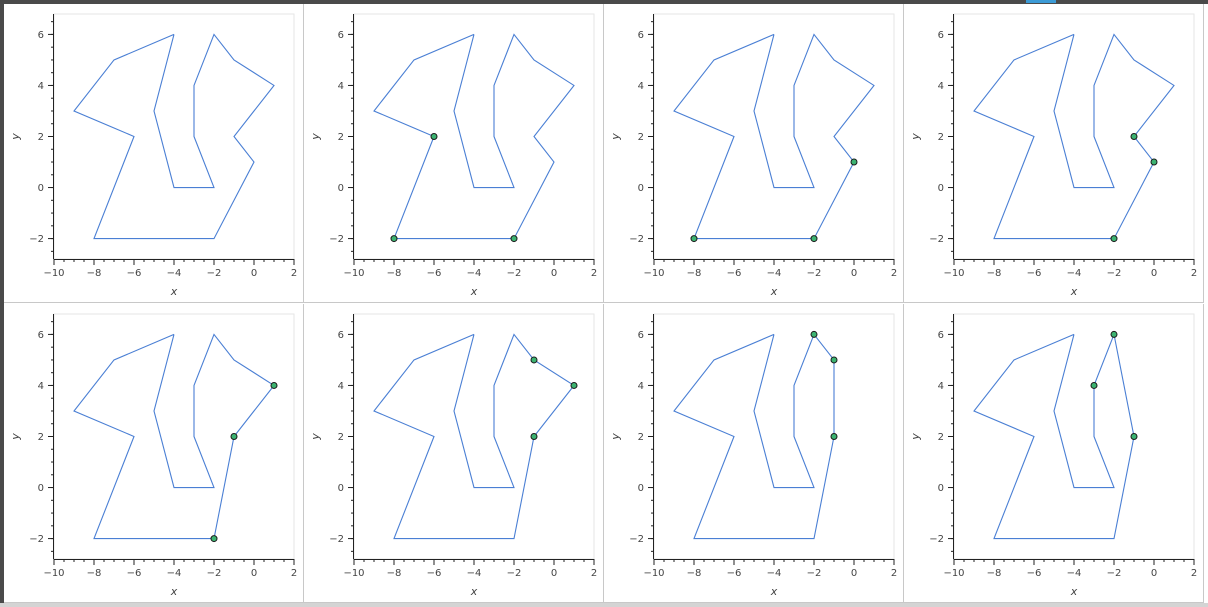 Image resolution: width=1208 pixels, height=607 pixels. I want to click on left-bar, so click(2, 303).